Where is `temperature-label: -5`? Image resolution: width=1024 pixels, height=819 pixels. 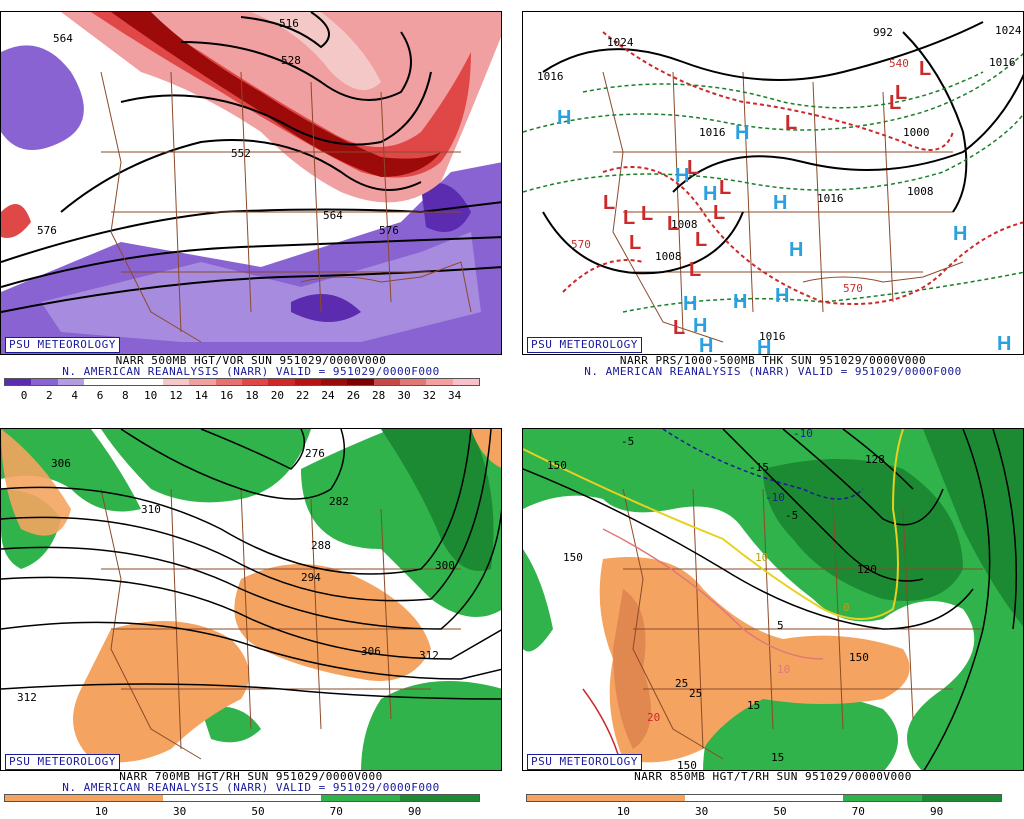
temperature-label: -5 is located at coordinates (627, 441).